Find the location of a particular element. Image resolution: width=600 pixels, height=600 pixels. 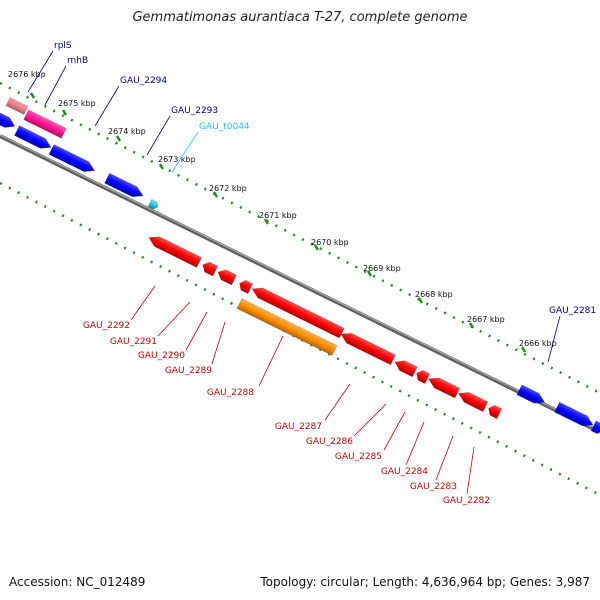

tick-label: 2670 kbp is located at coordinates (330, 242).